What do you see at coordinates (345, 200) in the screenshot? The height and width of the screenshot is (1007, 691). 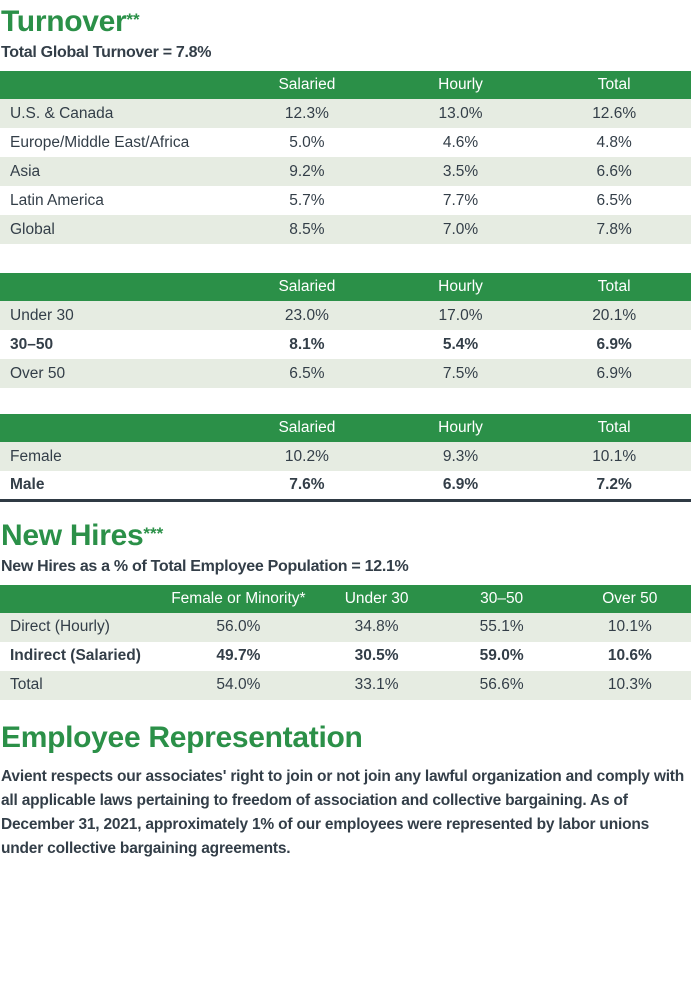 I see `table-row: Latin America 5.7% 7.7% 6.5%` at bounding box center [345, 200].